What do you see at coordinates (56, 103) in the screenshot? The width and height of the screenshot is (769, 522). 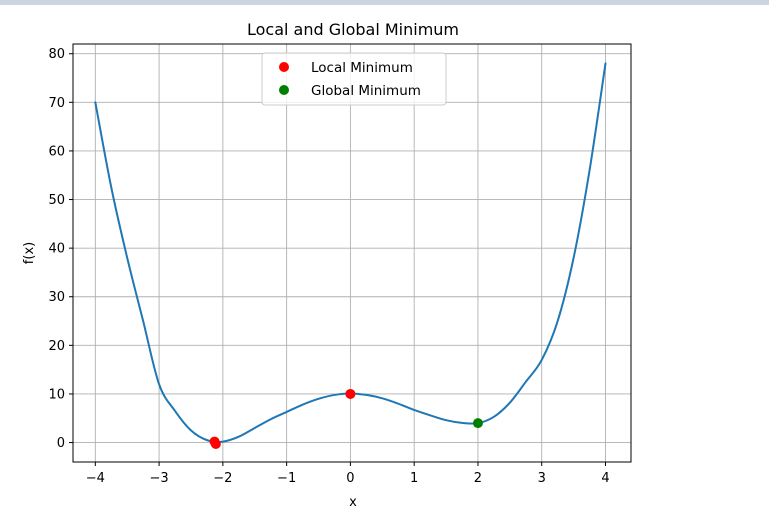 I see `y-tick-label: 70` at bounding box center [56, 103].